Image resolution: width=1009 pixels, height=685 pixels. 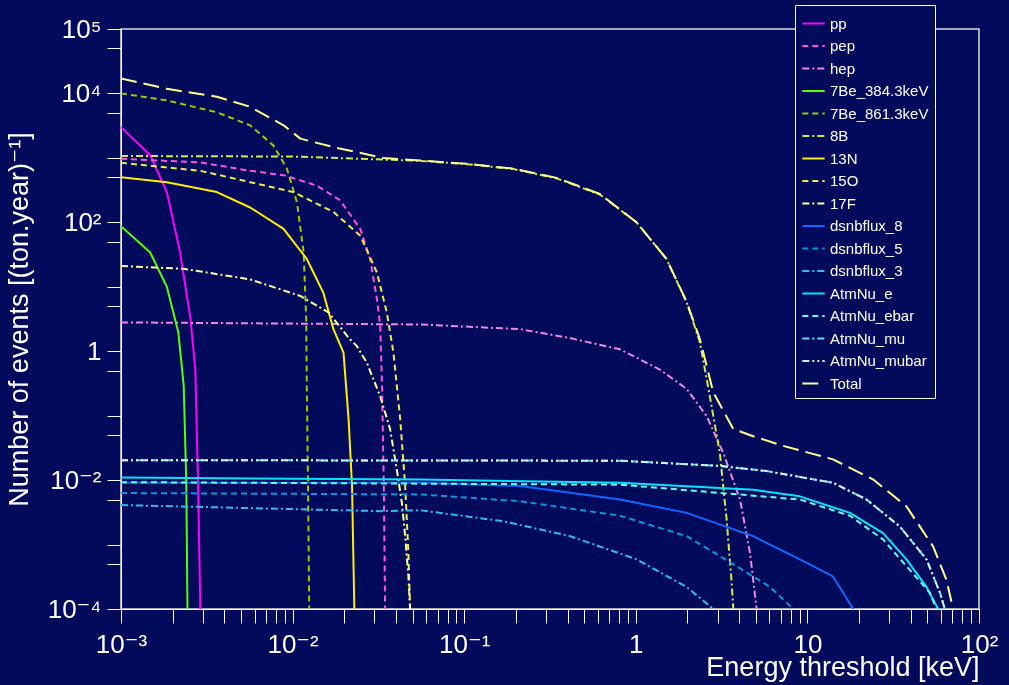 What do you see at coordinates (843, 45) in the screenshot?
I see `legend-label: pep` at bounding box center [843, 45].